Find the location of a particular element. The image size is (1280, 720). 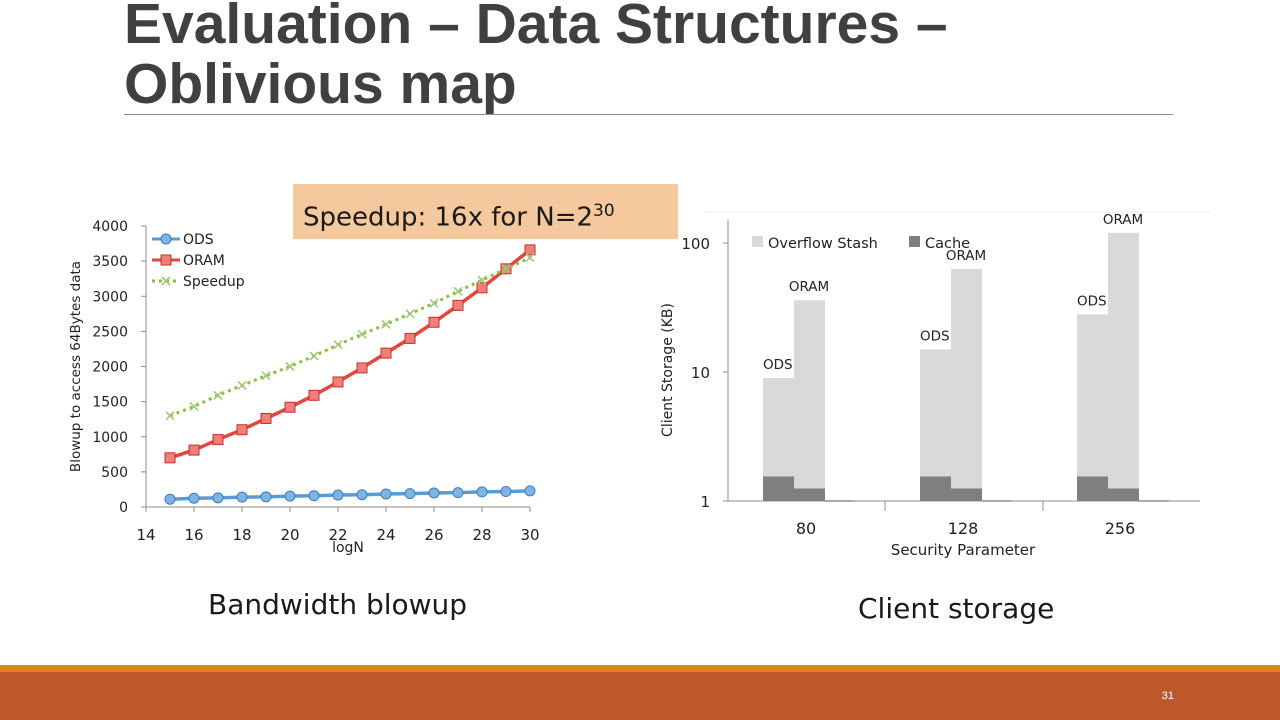

y-tick-label: 100 is located at coordinates (695, 244).